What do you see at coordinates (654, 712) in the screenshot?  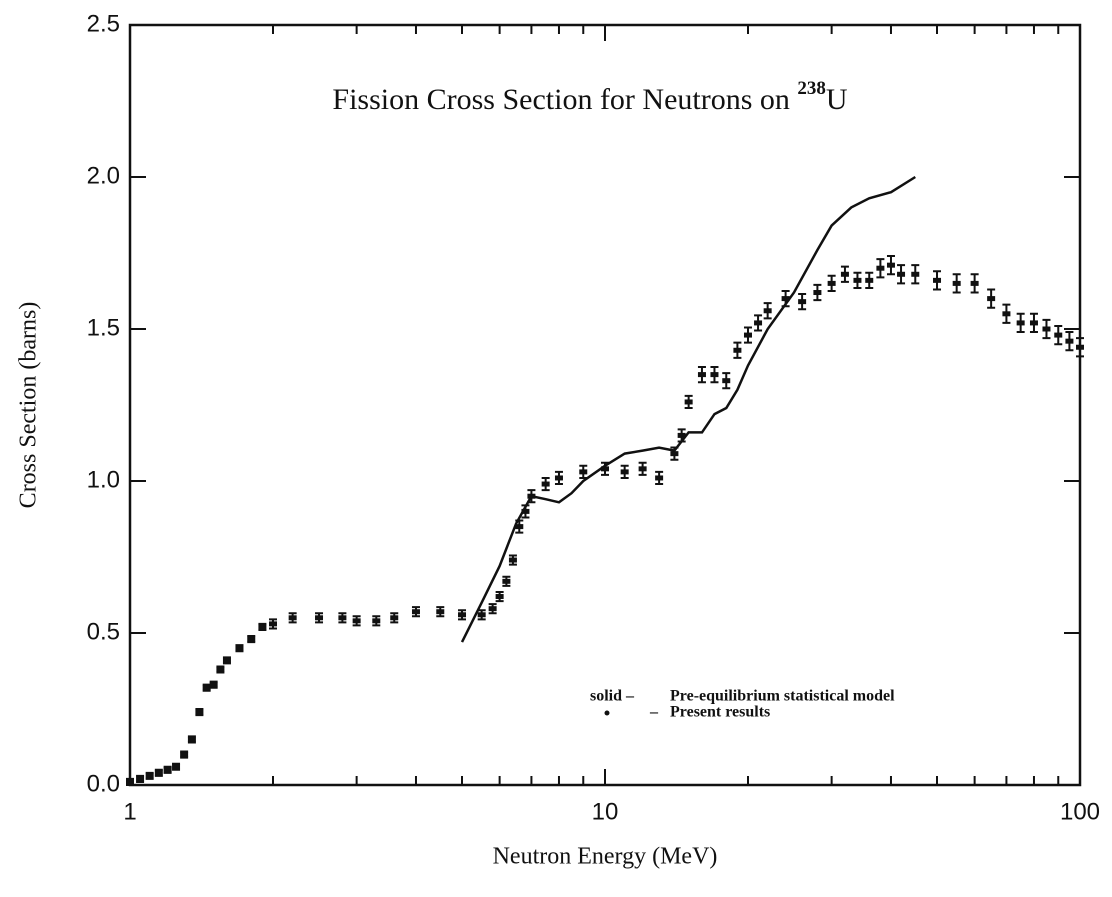 I see `legend-key: –` at bounding box center [654, 712].